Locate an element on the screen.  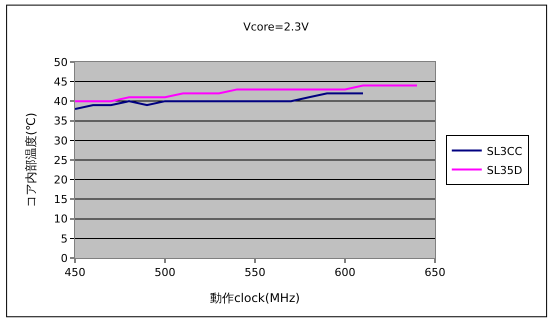
y-tick-label: 10 is located at coordinates (61, 219).